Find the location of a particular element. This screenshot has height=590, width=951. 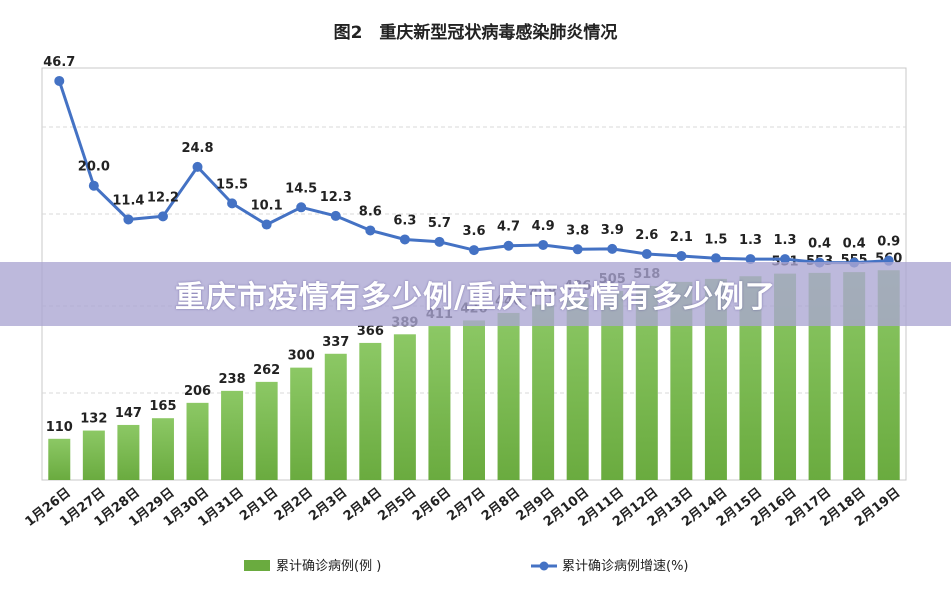

growth-label-1月28日: 11.4 is located at coordinates (128, 200).